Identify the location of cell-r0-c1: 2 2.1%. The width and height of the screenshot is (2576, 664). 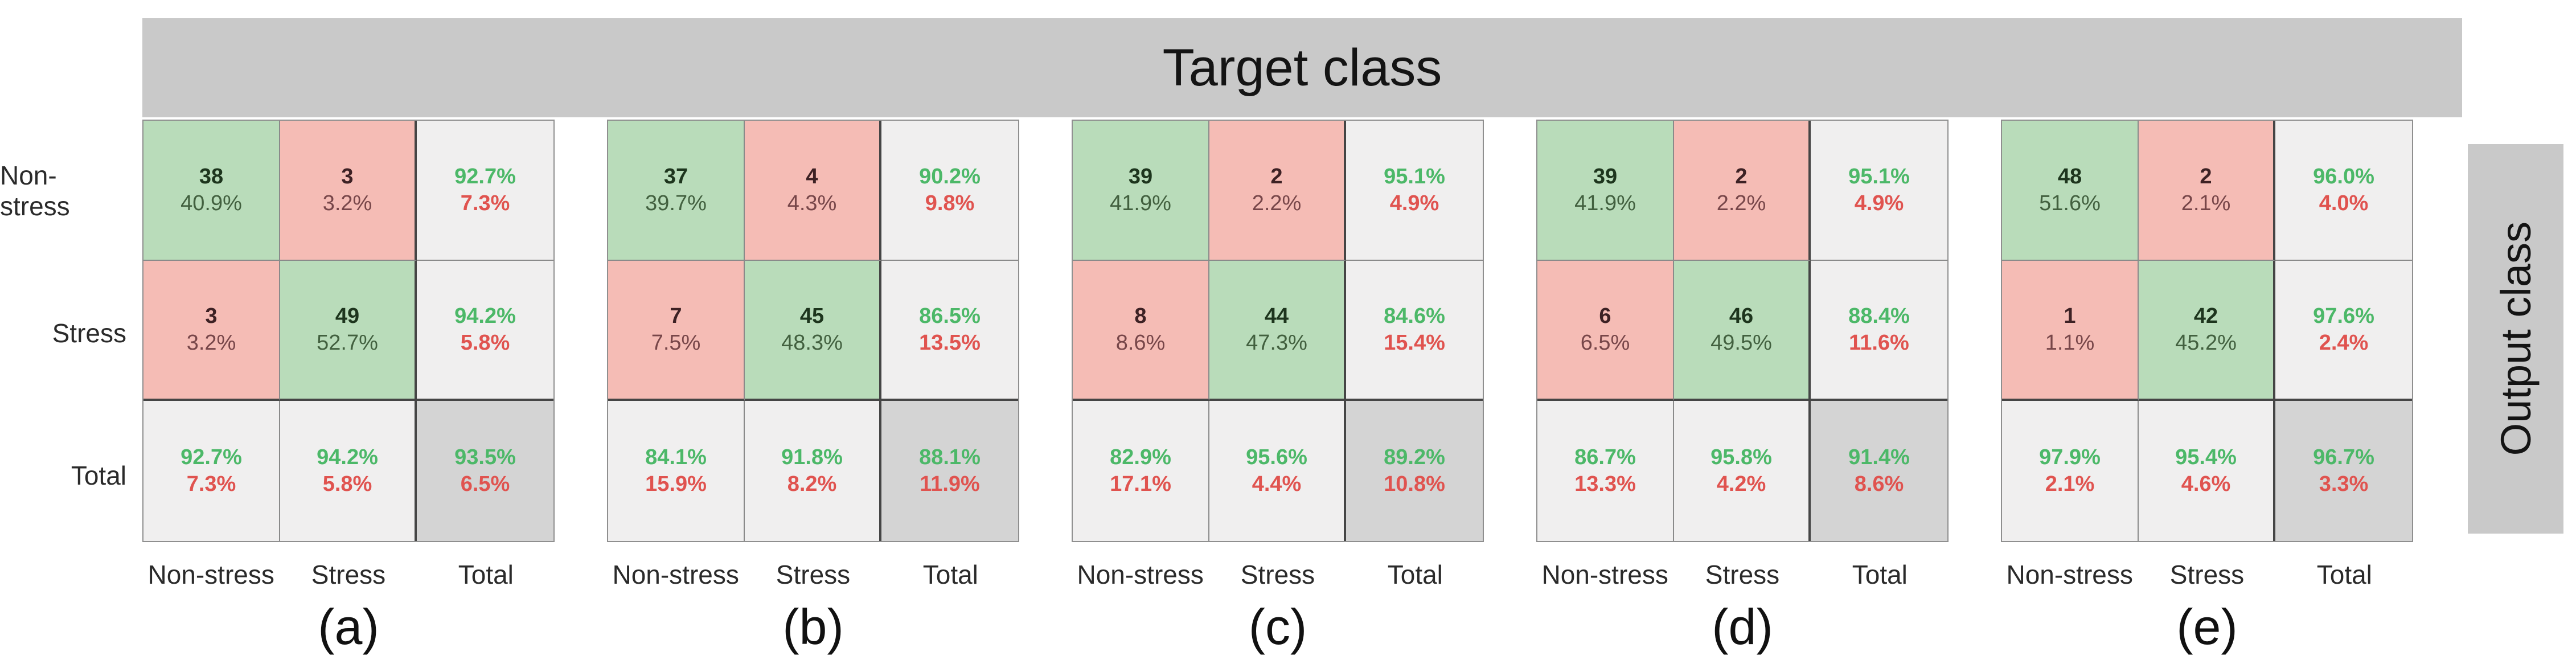
(2207, 191).